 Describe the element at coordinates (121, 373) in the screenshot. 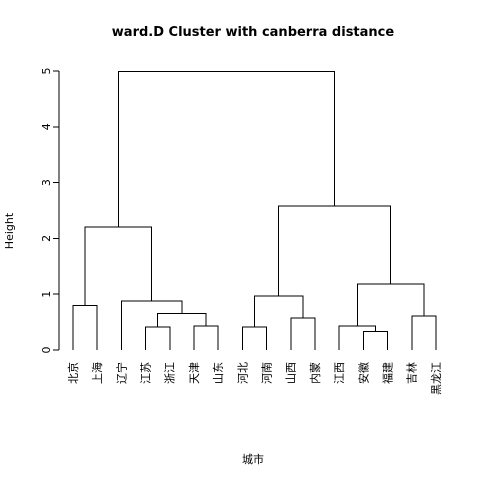

I see `leaf-label: 辽宁` at that location.